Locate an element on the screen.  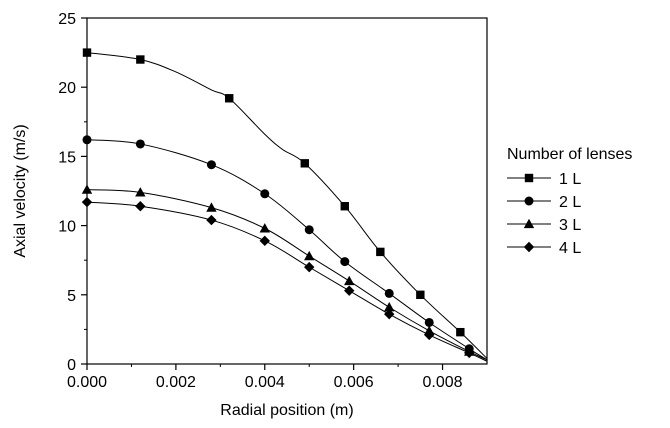
x-tick-label: 0.008 is located at coordinates (443, 382).